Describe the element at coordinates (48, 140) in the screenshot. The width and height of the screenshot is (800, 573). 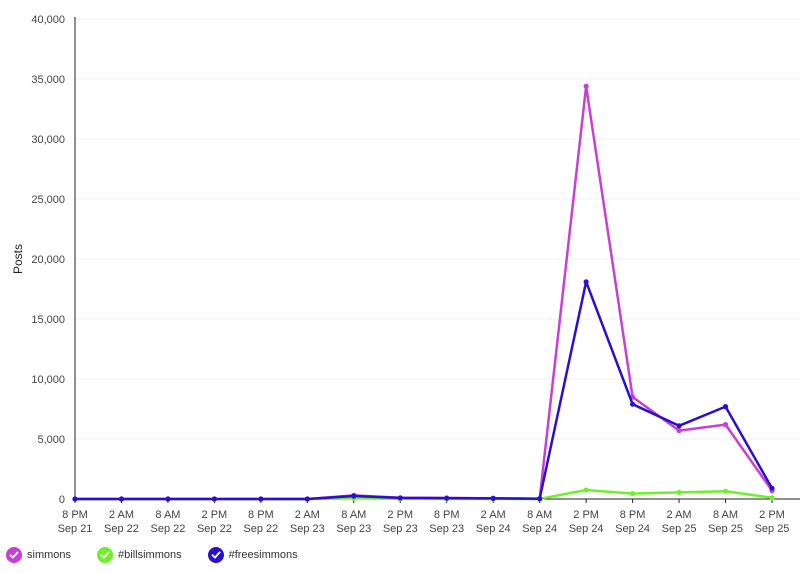
I see `y-tick-label: 30,000` at that location.